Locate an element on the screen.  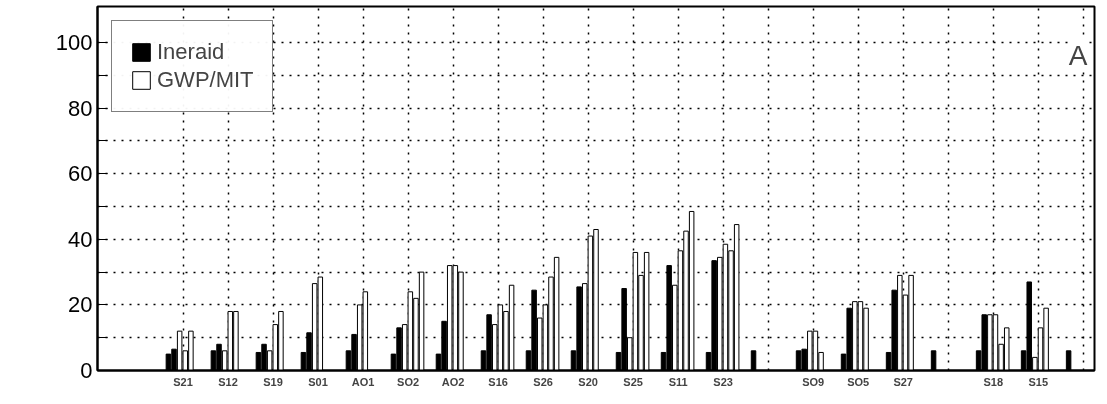
x-tick-label: S11 is located at coordinates (678, 381).